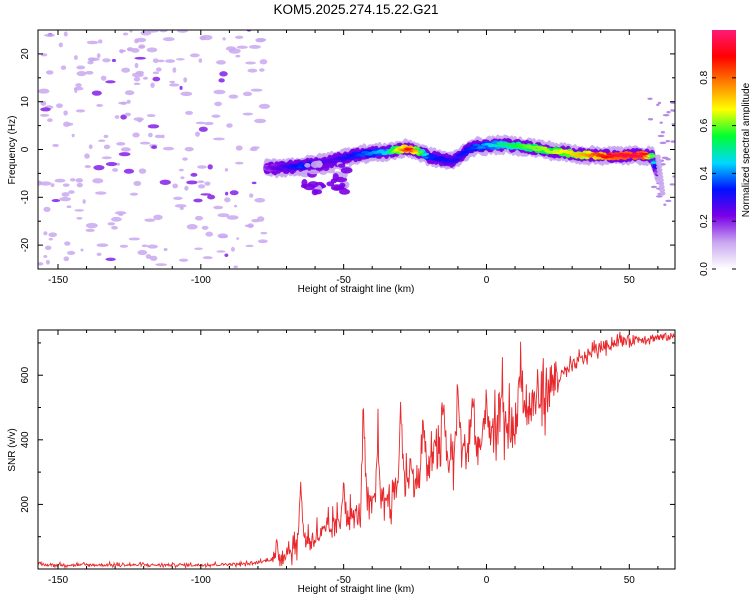  I want to click on colorbar-tick-label: 0.4, so click(704, 173).